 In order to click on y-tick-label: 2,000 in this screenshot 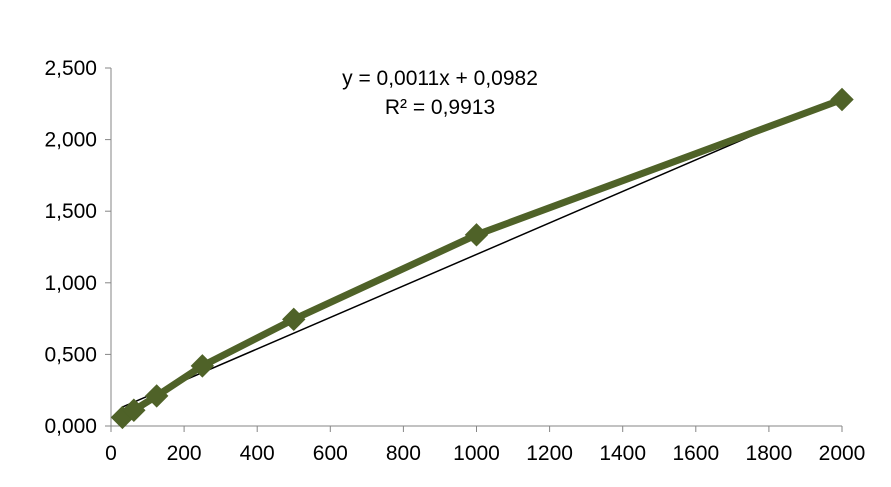, I will do `click(70, 140)`.